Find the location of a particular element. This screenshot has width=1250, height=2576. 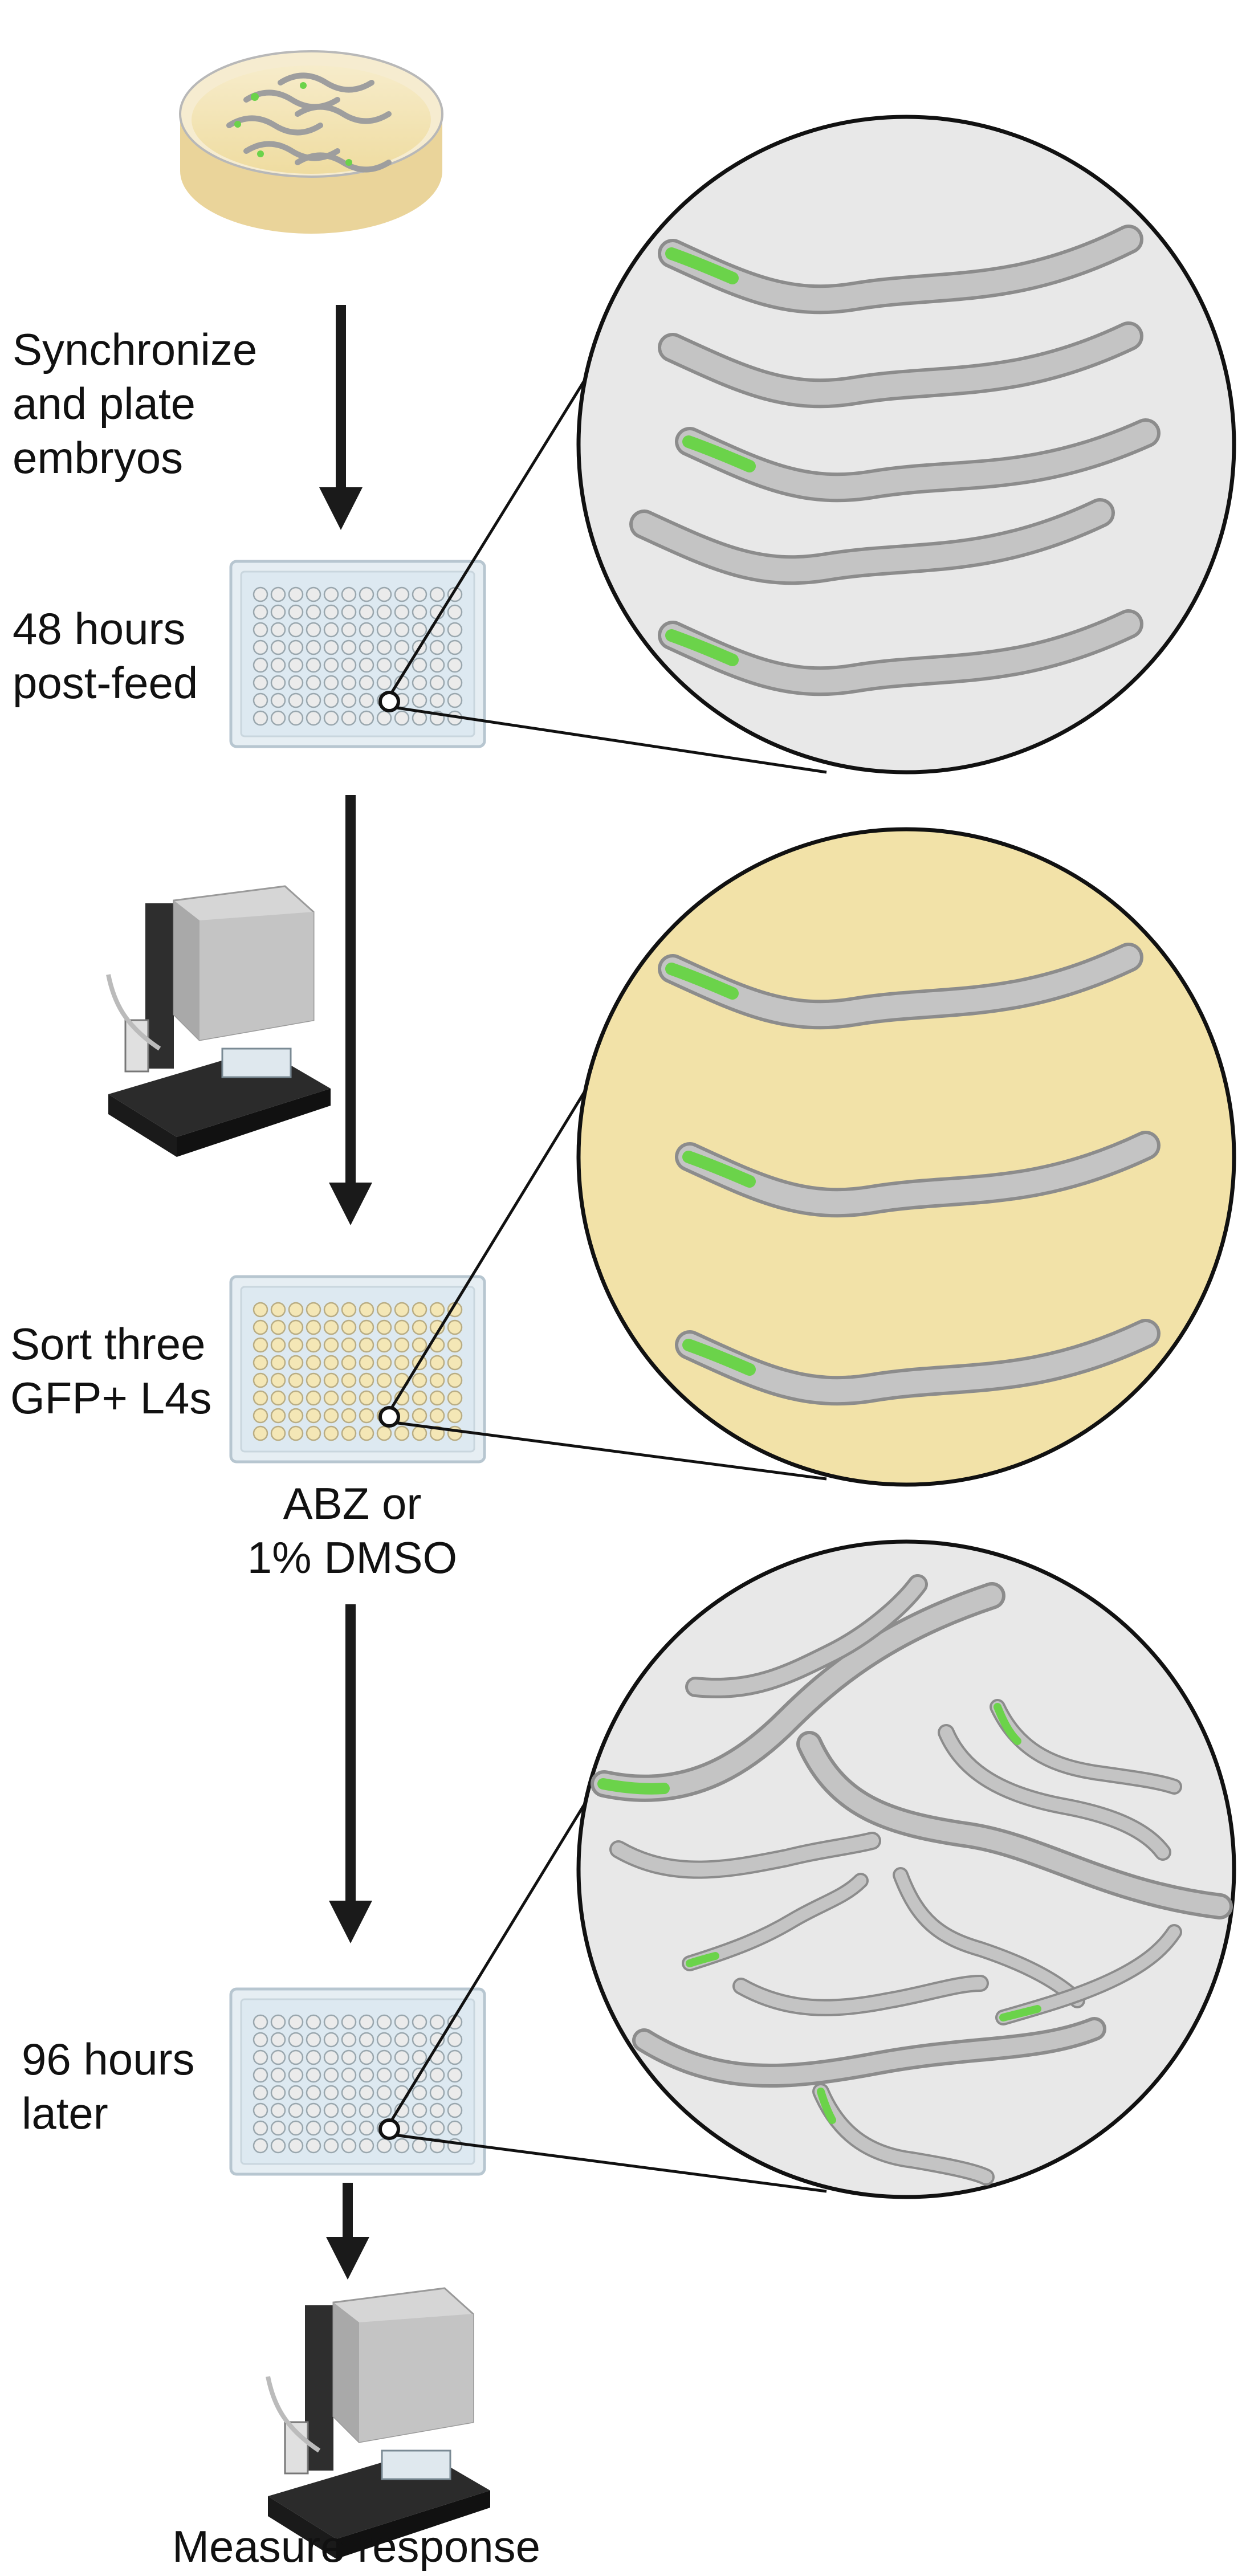

well-plate-icon is located at coordinates (357, 654).